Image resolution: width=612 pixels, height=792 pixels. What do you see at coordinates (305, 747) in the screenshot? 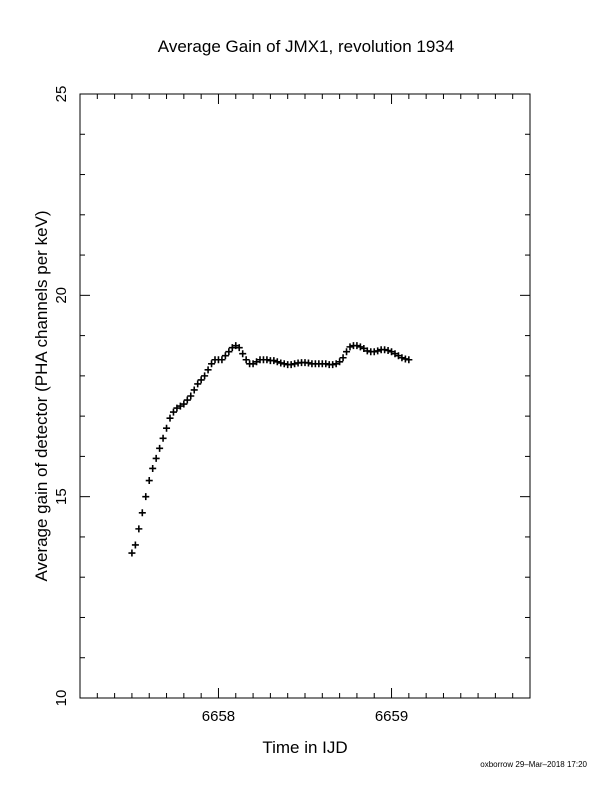
I see `x-axis-label: Time in IJD` at bounding box center [305, 747].